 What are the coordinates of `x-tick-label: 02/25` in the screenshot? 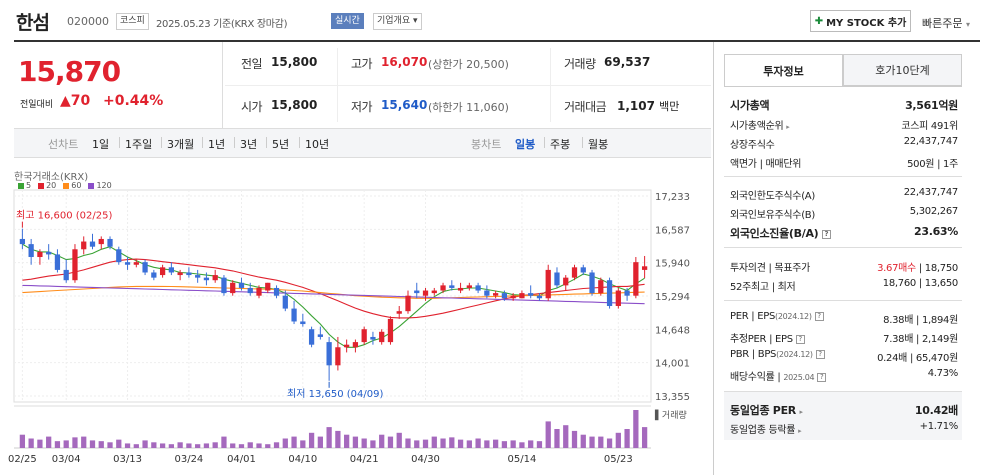 It's located at (22, 459).